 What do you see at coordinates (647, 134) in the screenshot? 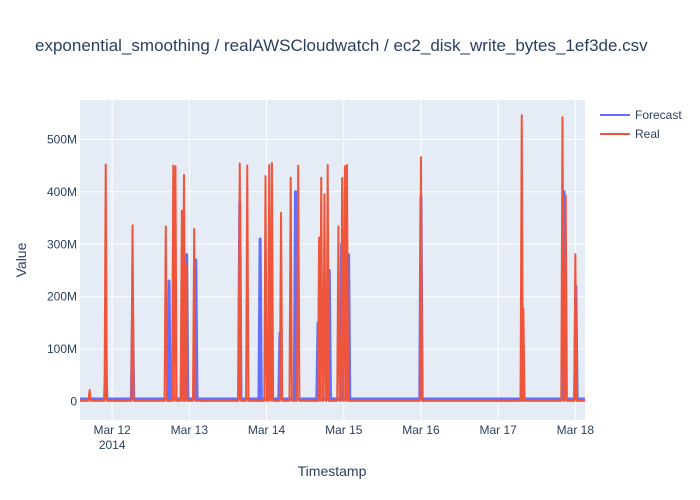
I see `legend-label-real: Real` at bounding box center [647, 134].